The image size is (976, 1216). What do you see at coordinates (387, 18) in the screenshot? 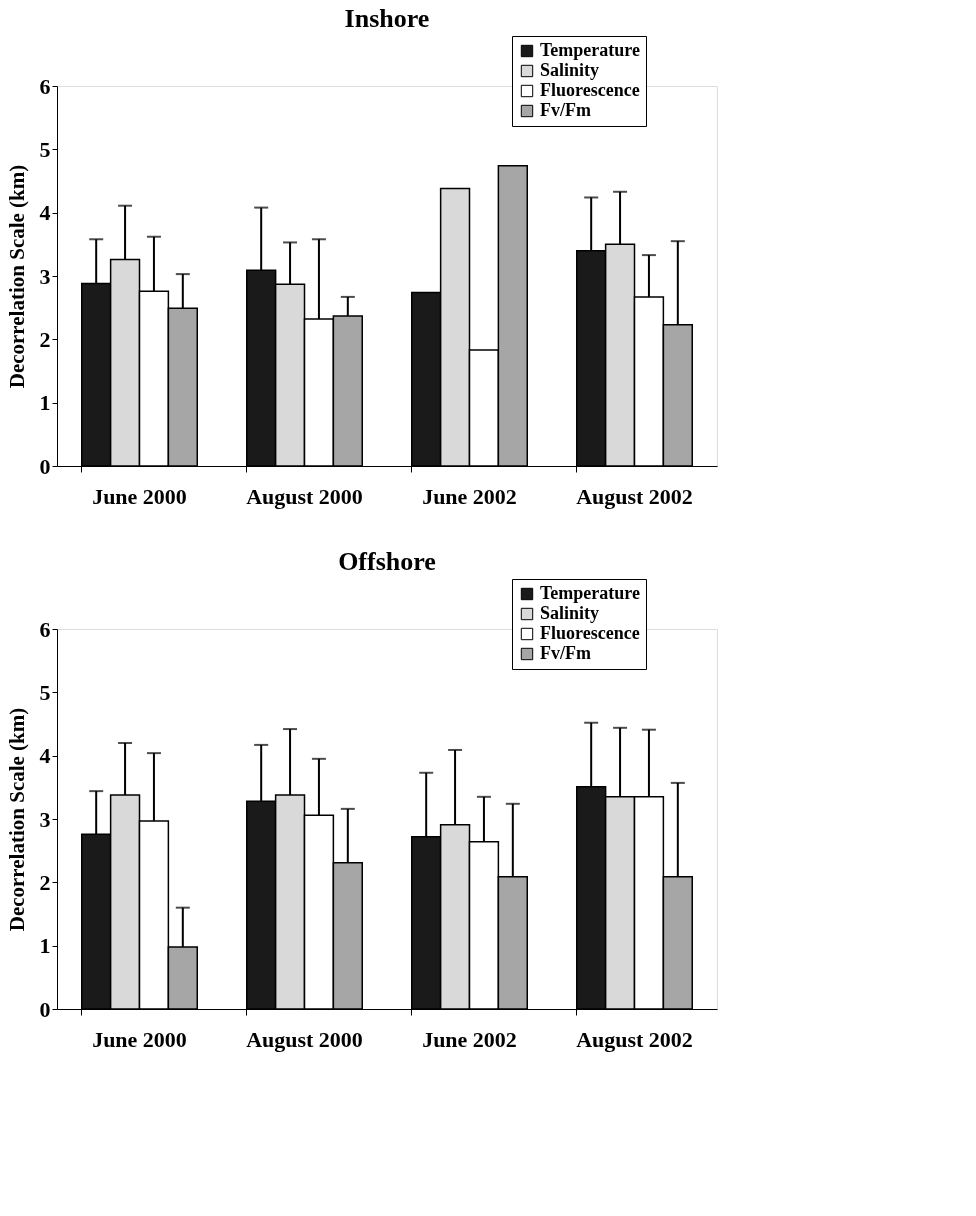
I see `chart-title: Inshore` at bounding box center [387, 18].